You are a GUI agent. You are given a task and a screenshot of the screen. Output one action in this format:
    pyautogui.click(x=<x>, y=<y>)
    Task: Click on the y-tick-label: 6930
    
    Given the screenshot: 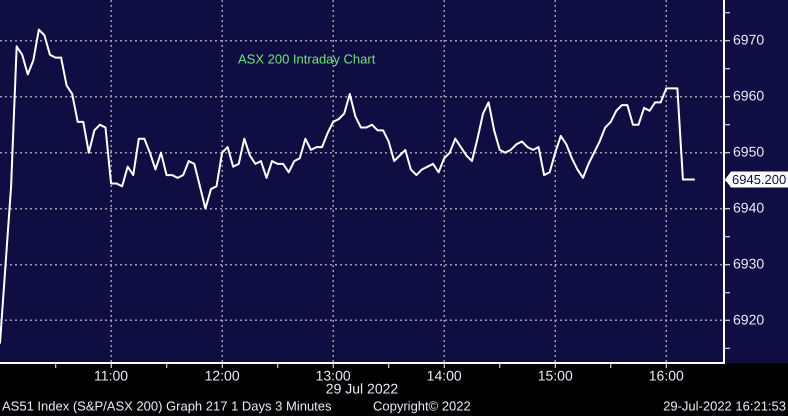 What is the action you would take?
    pyautogui.click(x=748, y=263)
    